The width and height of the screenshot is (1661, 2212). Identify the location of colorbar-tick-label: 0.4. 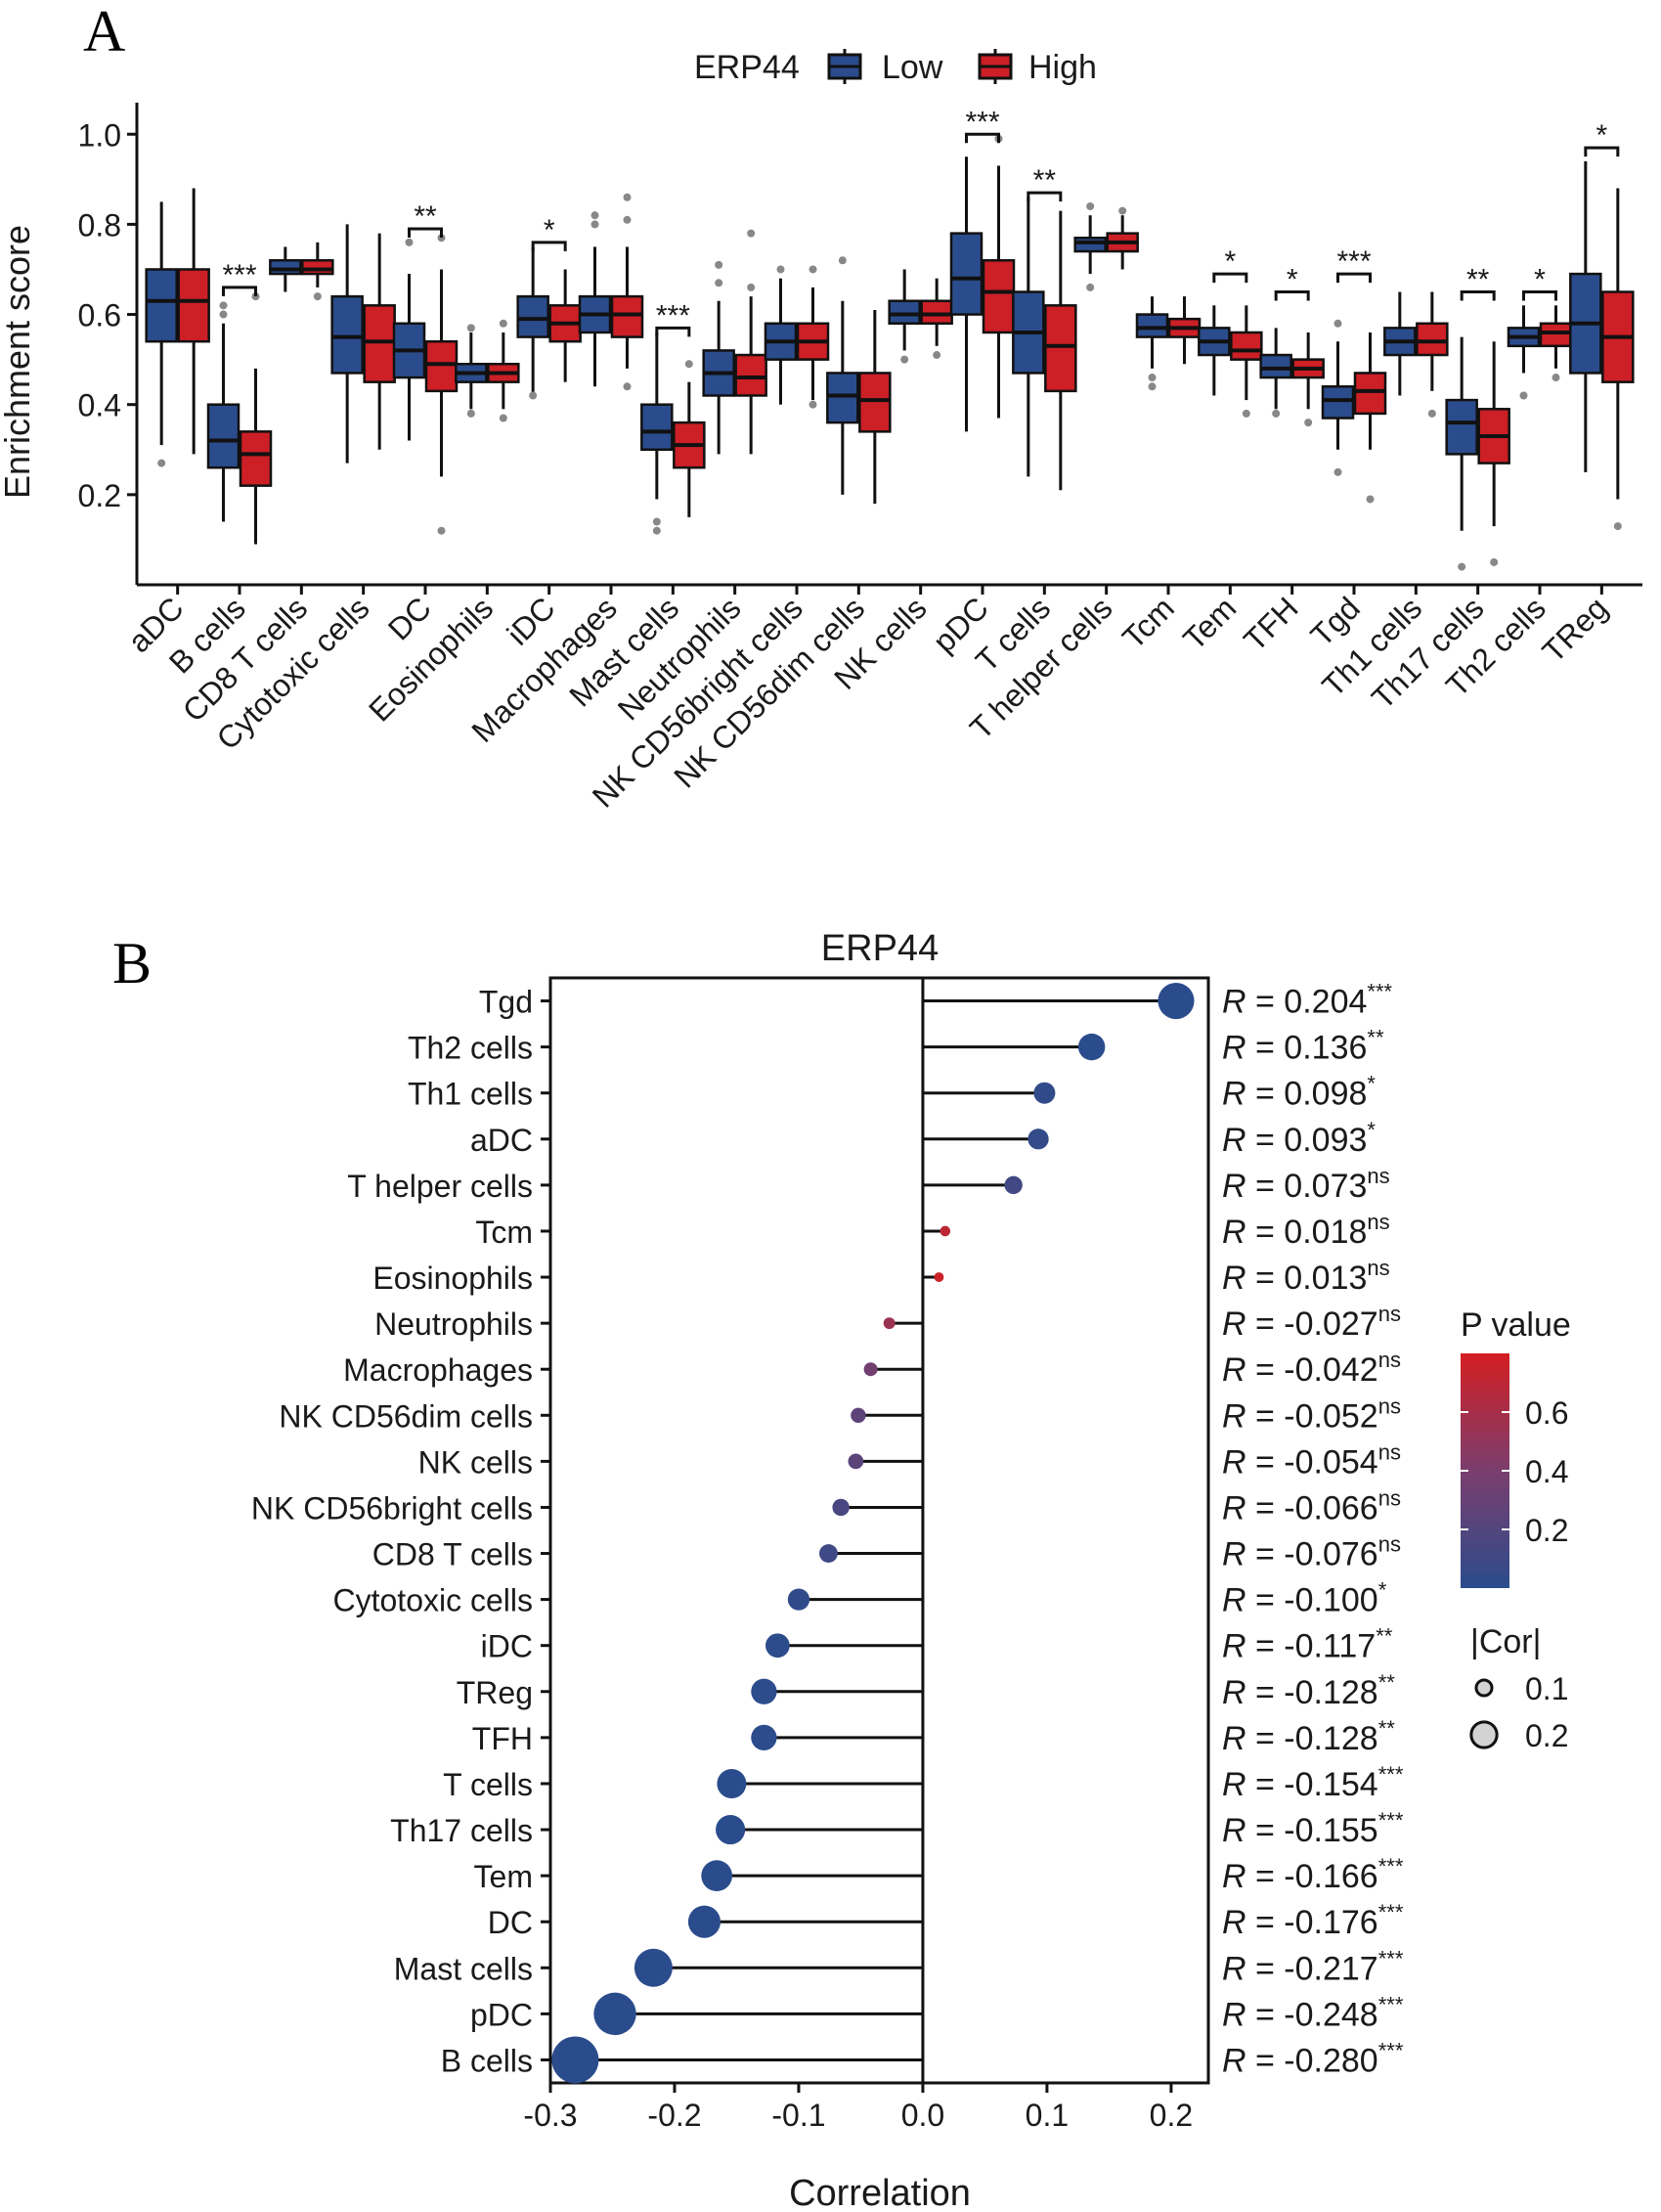
(1546, 1471).